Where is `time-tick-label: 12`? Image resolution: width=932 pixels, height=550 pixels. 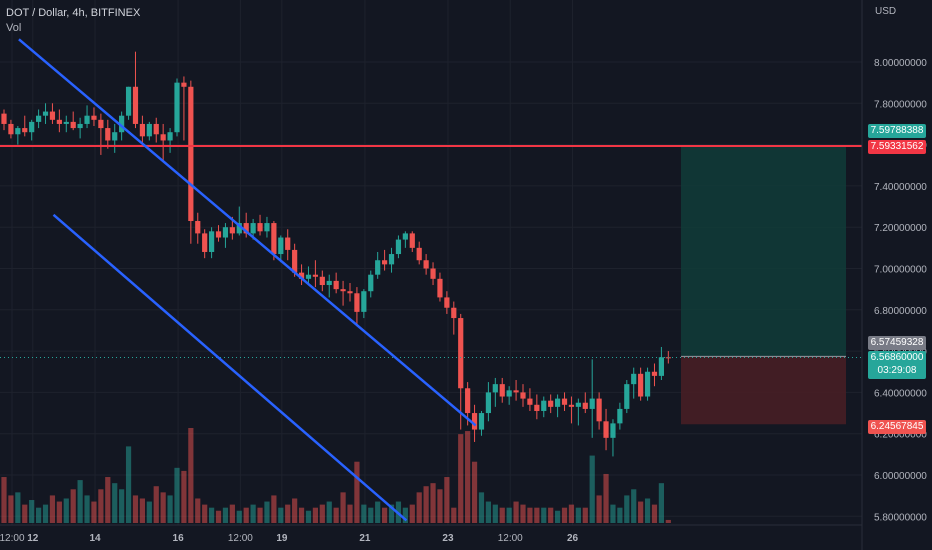 time-tick-label: 12 is located at coordinates (33, 538).